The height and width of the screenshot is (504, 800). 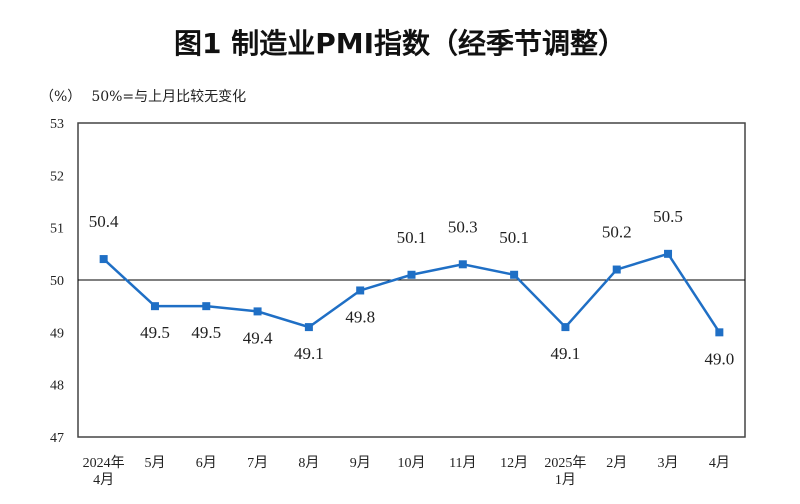 I want to click on x-tick-label: 3月, so click(x=668, y=463).